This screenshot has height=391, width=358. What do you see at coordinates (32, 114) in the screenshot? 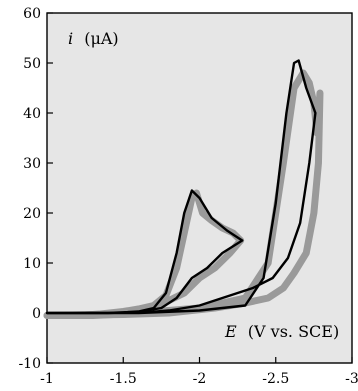
I see `y-tick-label-5: 40` at bounding box center [32, 114].